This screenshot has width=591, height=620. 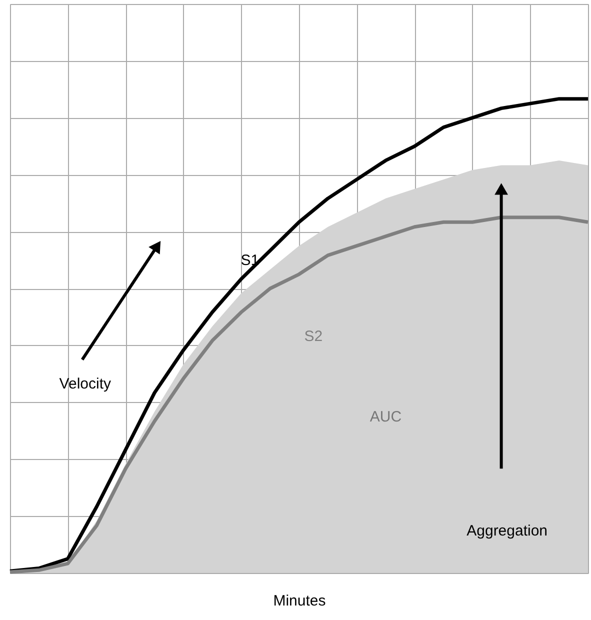 I want to click on annotation: Velocity, so click(x=85, y=383).